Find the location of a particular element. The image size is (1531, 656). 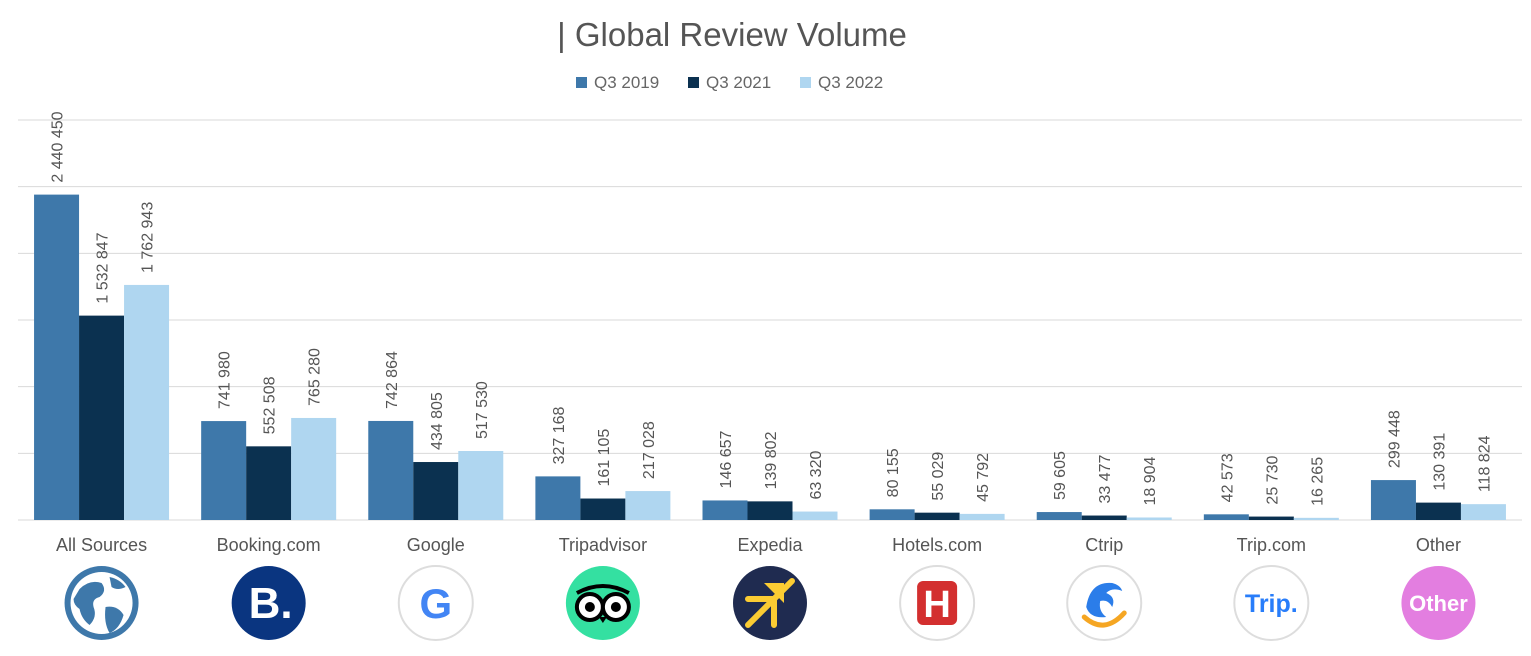

legend: Q3 2019 Q3 2021 Q3 2022 is located at coordinates (729, 82).